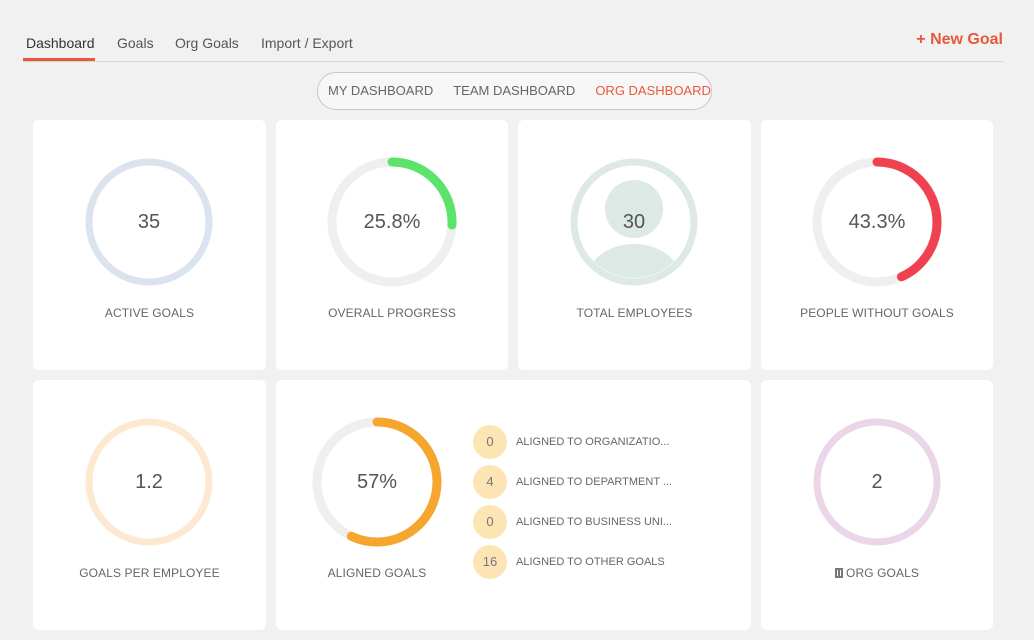  I want to click on total-employees-value: 30, so click(634, 222).